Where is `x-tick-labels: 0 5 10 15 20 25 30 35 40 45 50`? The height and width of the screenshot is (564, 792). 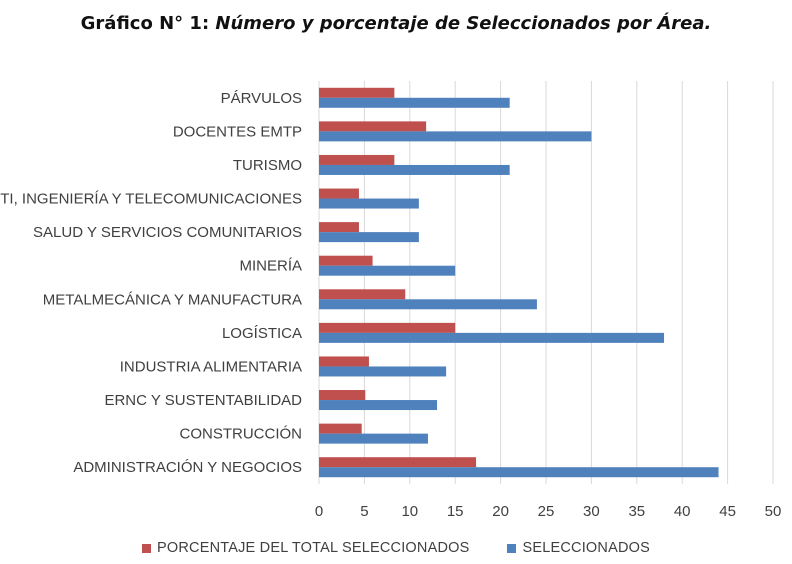 x-tick-labels: 0 5 10 15 20 25 30 35 40 45 50 is located at coordinates (548, 511).